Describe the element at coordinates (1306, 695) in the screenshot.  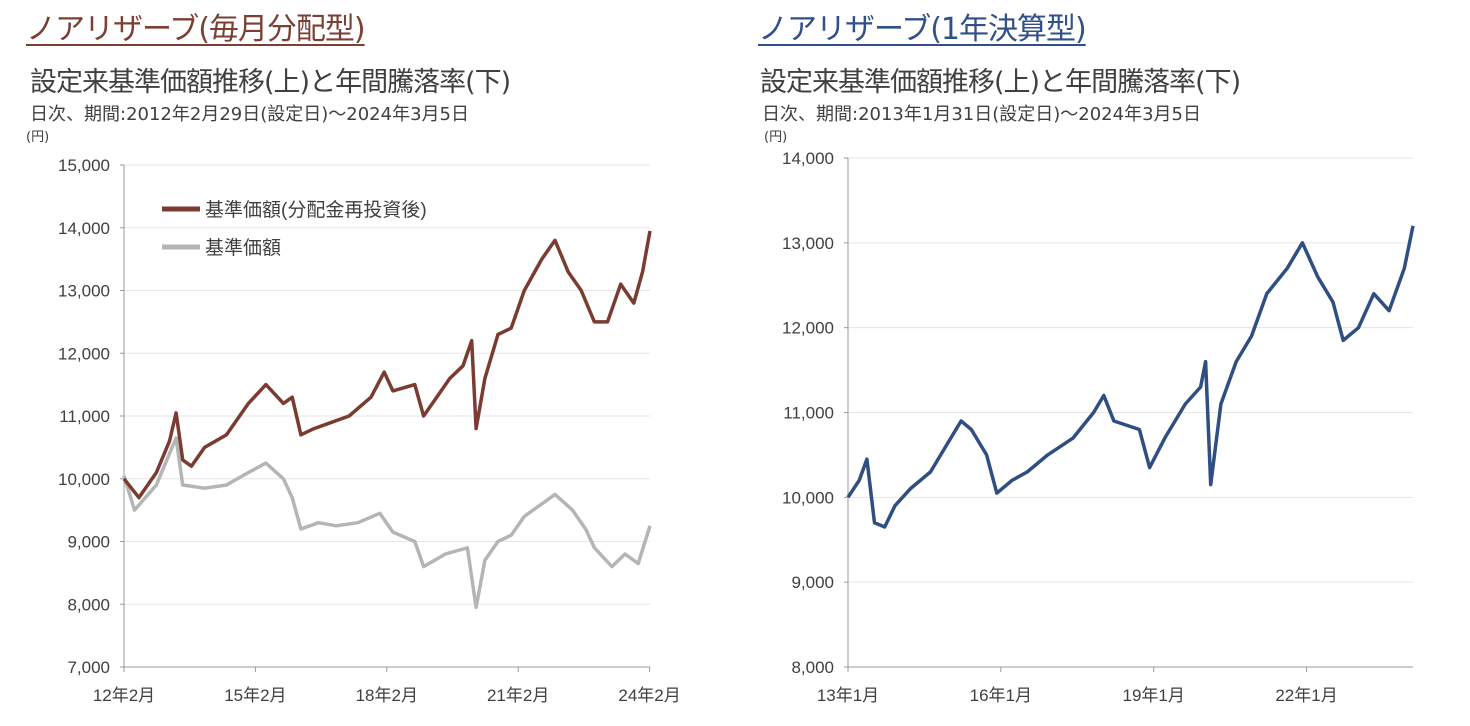
I see `x-tick-label: 22年1月` at that location.